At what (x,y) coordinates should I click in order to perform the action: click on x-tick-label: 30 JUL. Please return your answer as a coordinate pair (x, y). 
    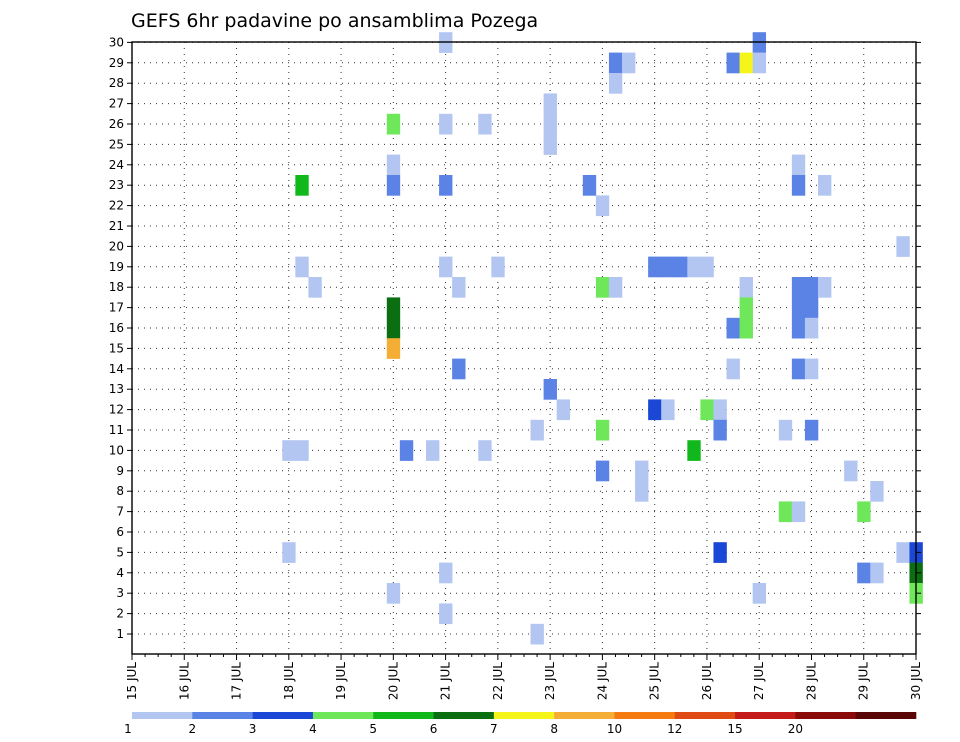
    Looking at the image, I should click on (916, 681).